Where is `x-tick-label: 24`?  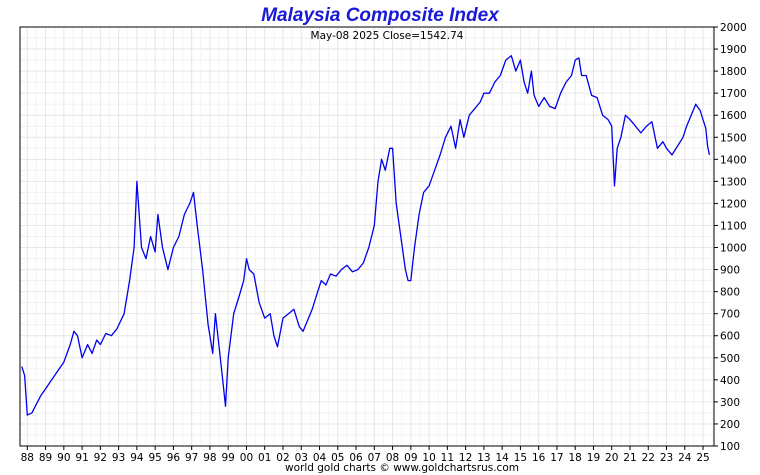 x-tick-label: 24 is located at coordinates (685, 458).